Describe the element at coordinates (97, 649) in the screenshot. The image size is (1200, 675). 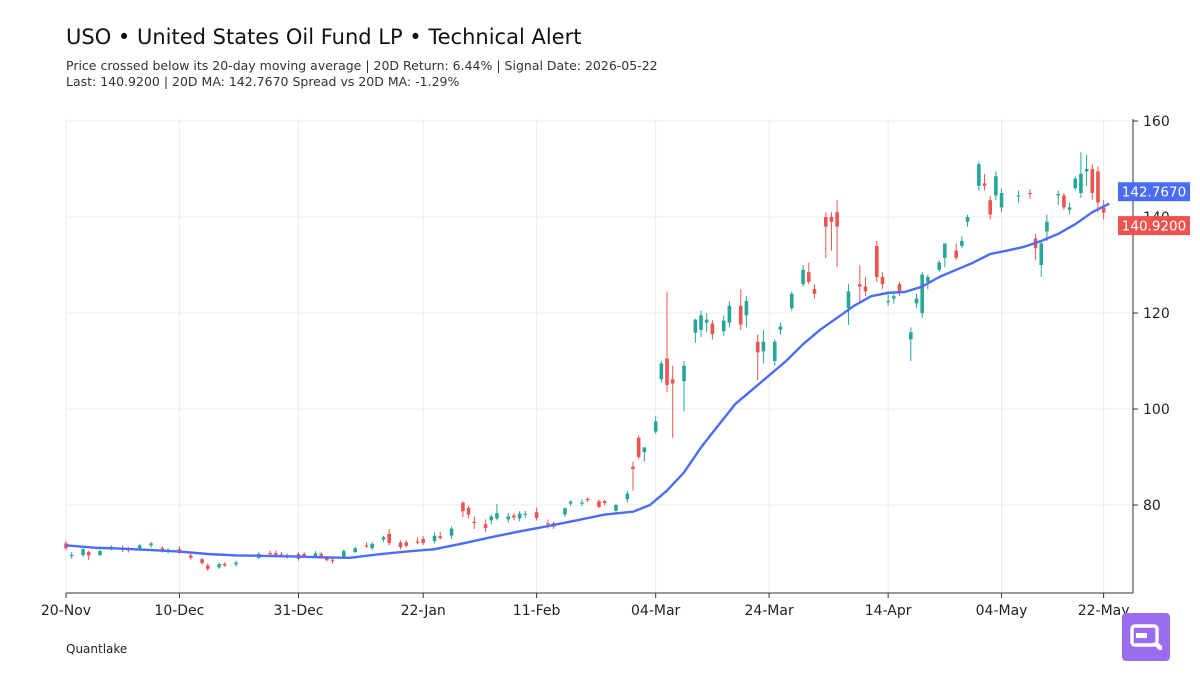
I see `footer-brand: Quantlake` at that location.